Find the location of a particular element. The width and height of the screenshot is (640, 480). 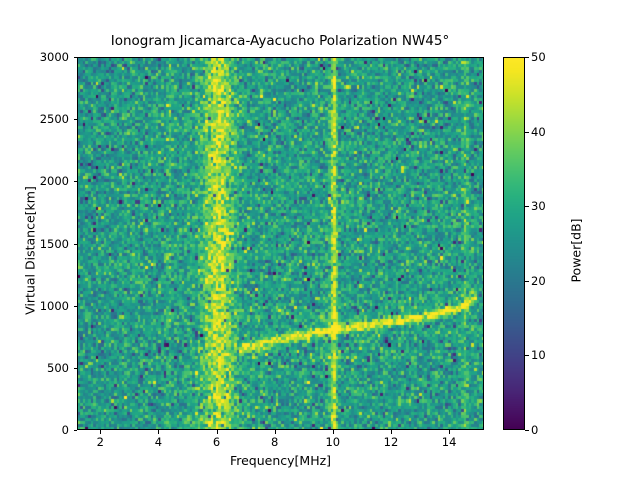

y-tick-label: 2000 is located at coordinates (54, 181).